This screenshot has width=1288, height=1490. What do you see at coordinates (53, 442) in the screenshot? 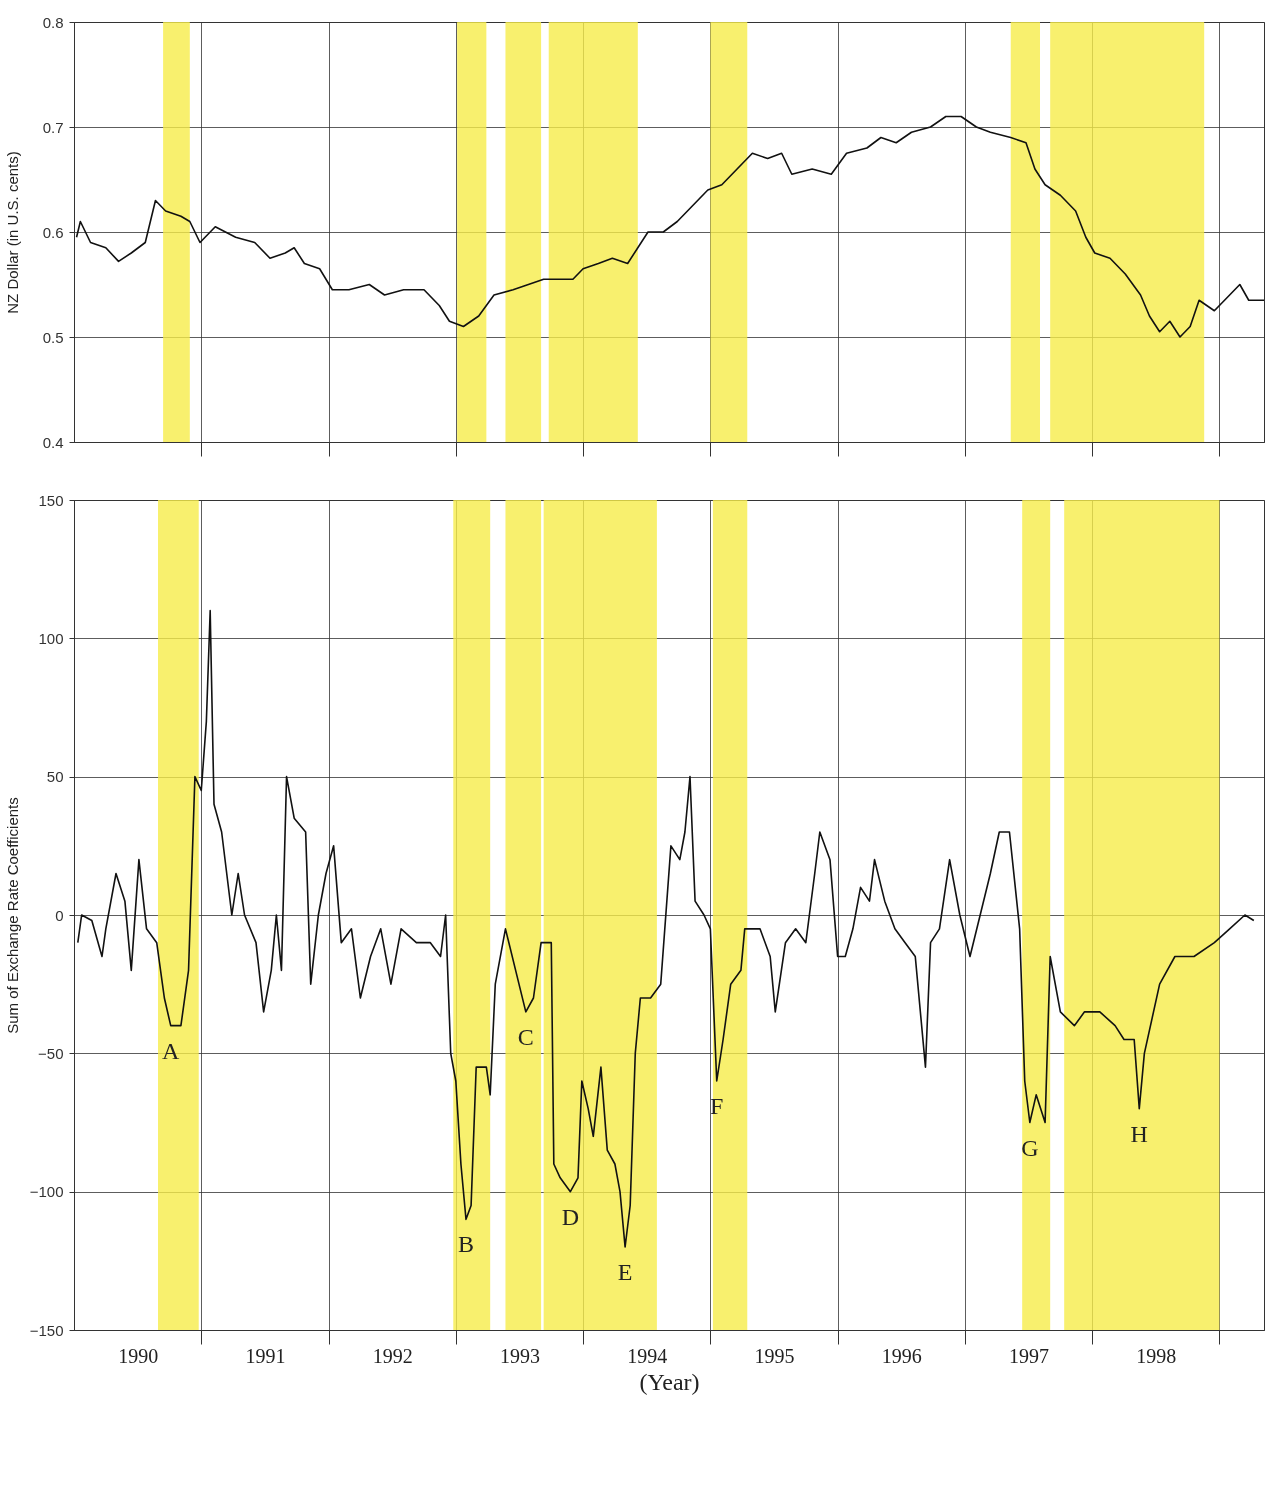
I see `y-tick-label: 0.4` at bounding box center [53, 442].